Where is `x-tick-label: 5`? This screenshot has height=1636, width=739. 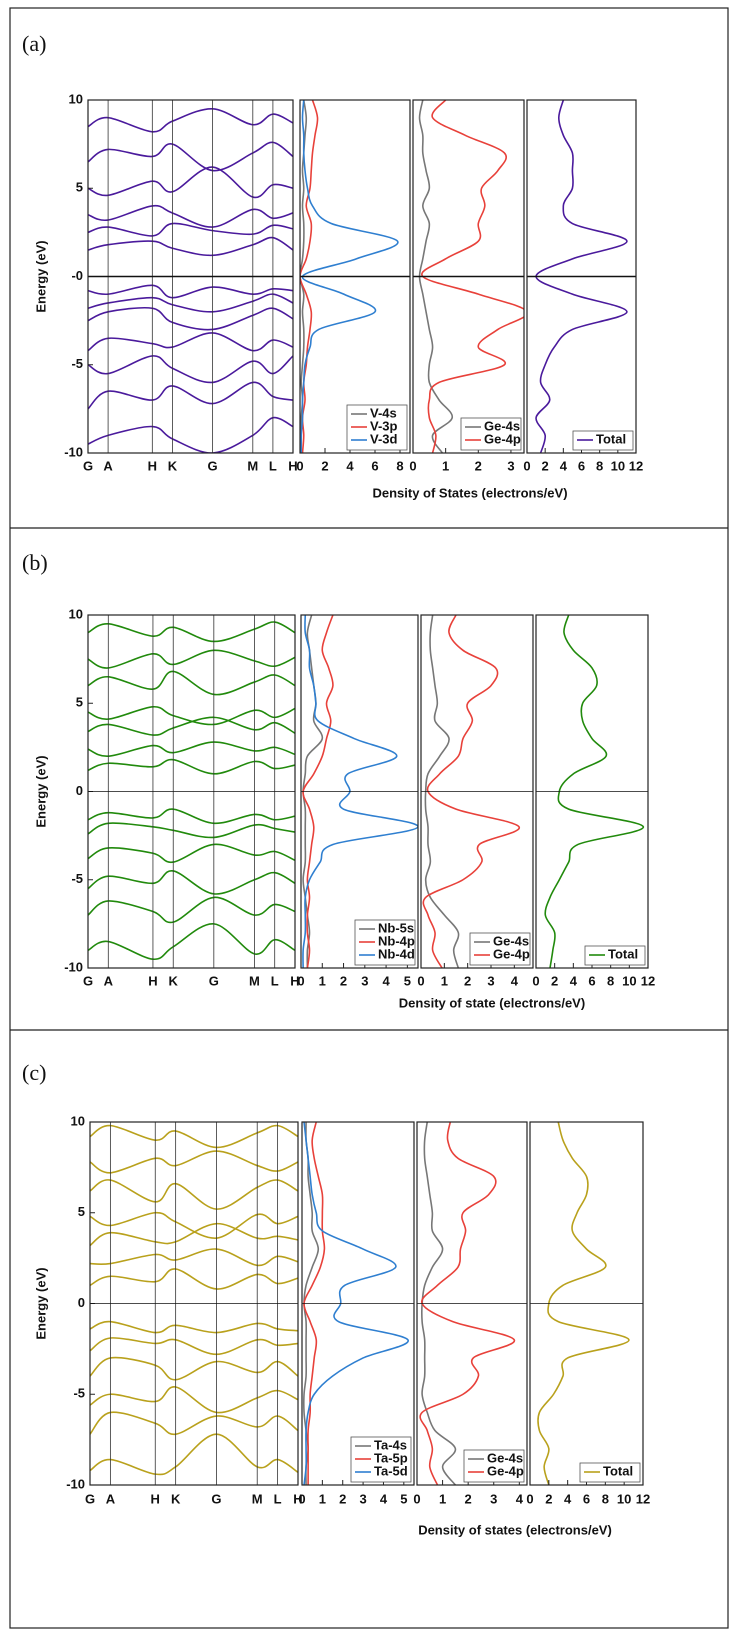 x-tick-label: 5 is located at coordinates (407, 980).